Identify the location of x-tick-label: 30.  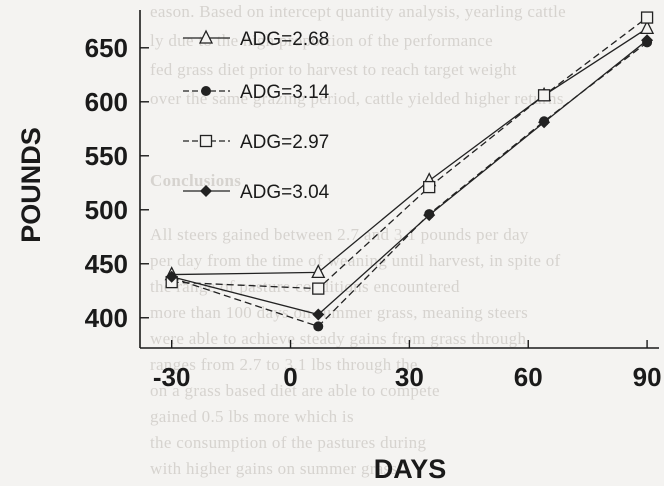
(409, 377).